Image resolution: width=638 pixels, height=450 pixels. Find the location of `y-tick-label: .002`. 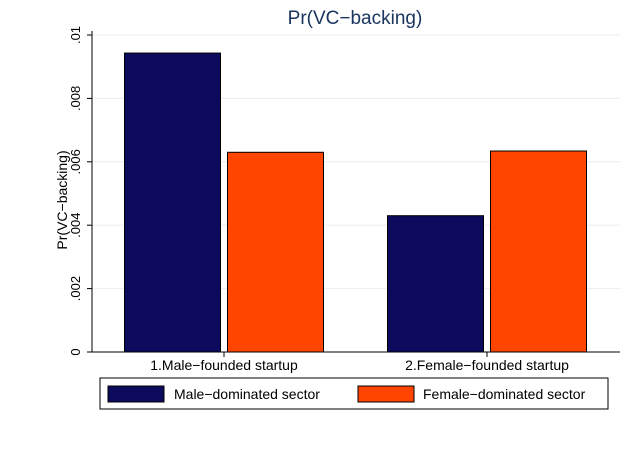

y-tick-label: .002 is located at coordinates (75, 288).